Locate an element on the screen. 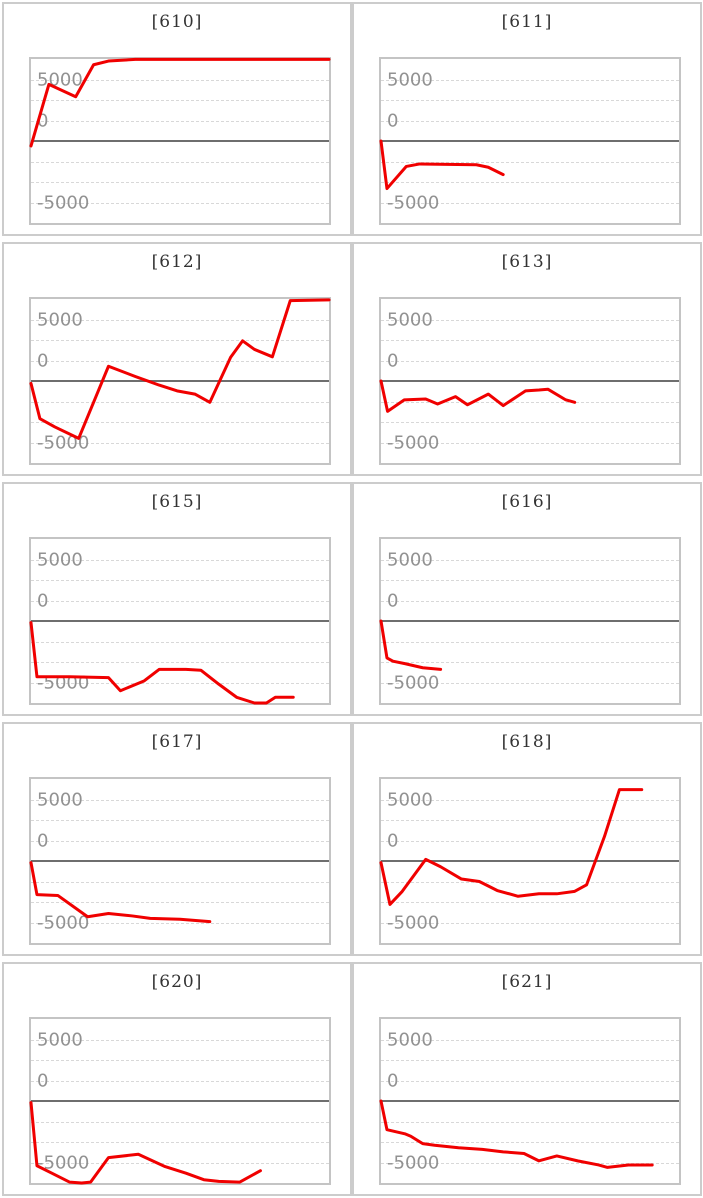  chart-card: [617] 5000 0 -5000 is located at coordinates (177, 839).